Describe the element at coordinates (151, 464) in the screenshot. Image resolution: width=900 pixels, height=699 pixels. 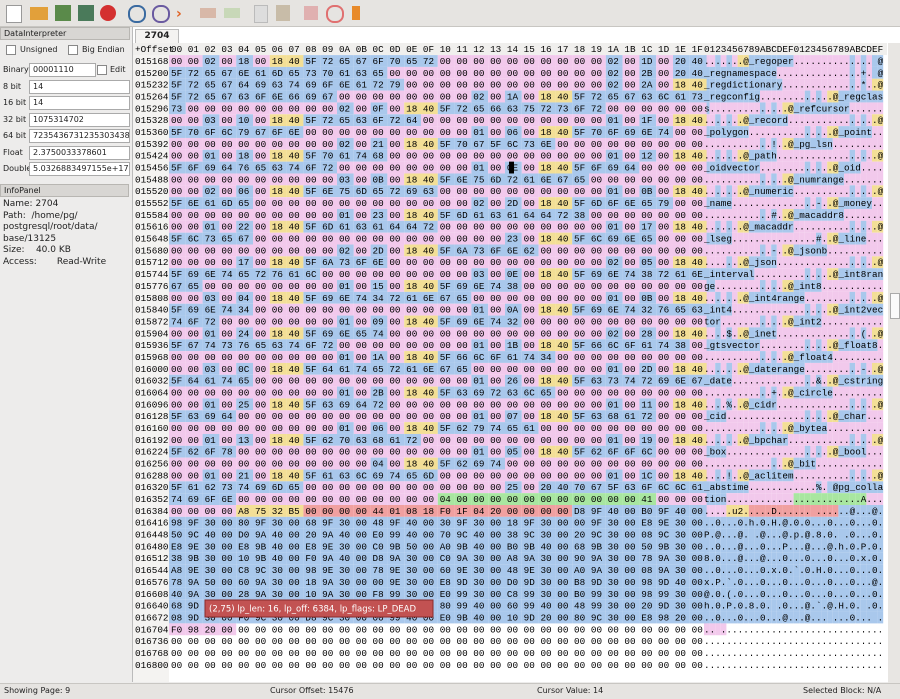
I see `row-offset: 016256` at that location.